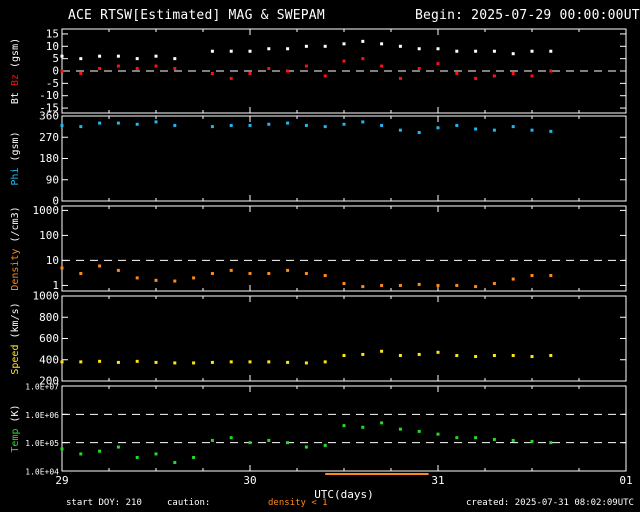 Image resolution: width=640 pixels, height=512 pixels. Describe the element at coordinates (52, 83) in the screenshot. I see `mag-ytick-label: -5` at that location.